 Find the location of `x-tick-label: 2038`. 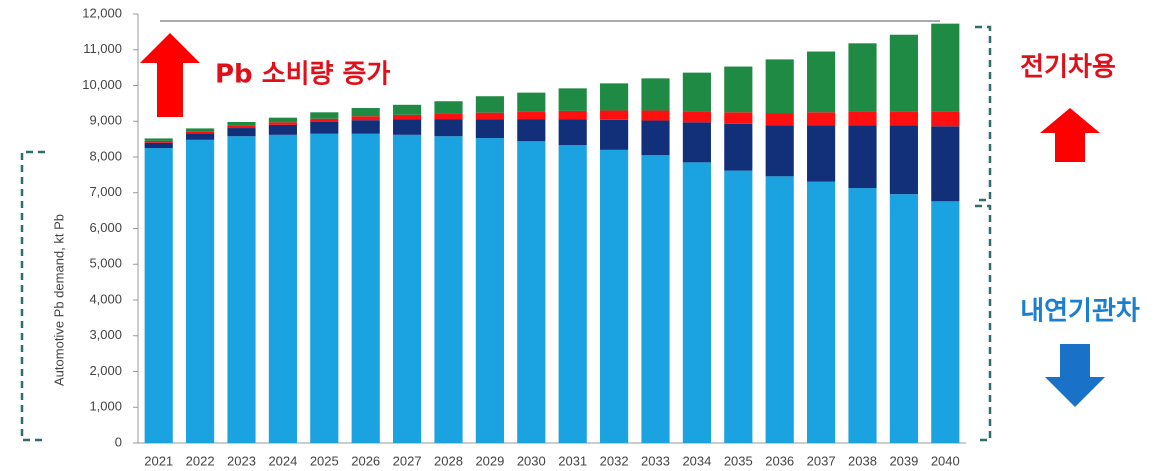

x-tick-label: 2038 is located at coordinates (862, 460).